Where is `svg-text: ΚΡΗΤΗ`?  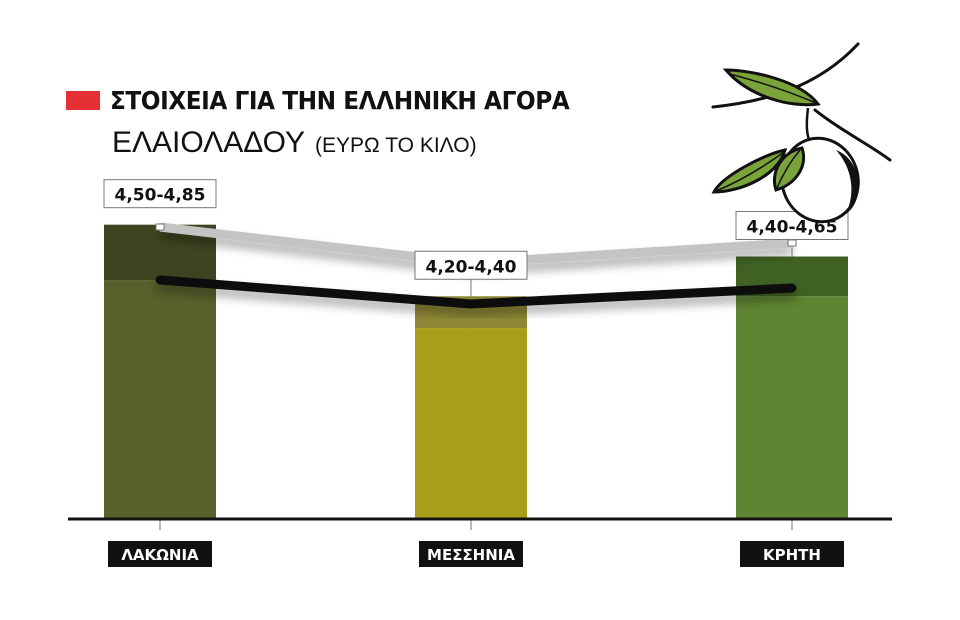 svg-text: ΚΡΗΤΗ is located at coordinates (792, 555).